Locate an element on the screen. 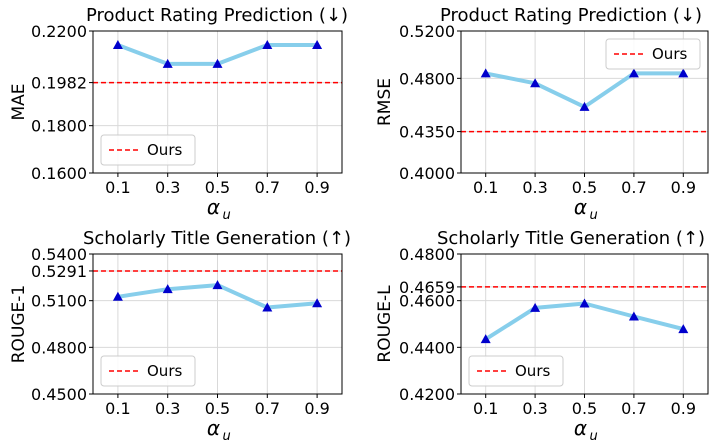  y-axis-label: MAE is located at coordinates (19, 101).